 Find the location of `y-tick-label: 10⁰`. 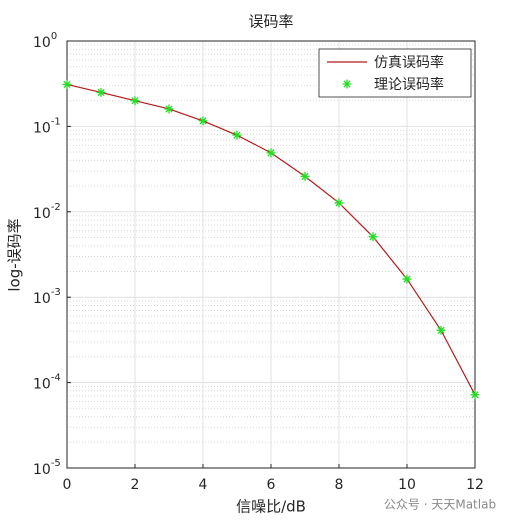

y-tick-label: 10⁰ is located at coordinates (45, 41).